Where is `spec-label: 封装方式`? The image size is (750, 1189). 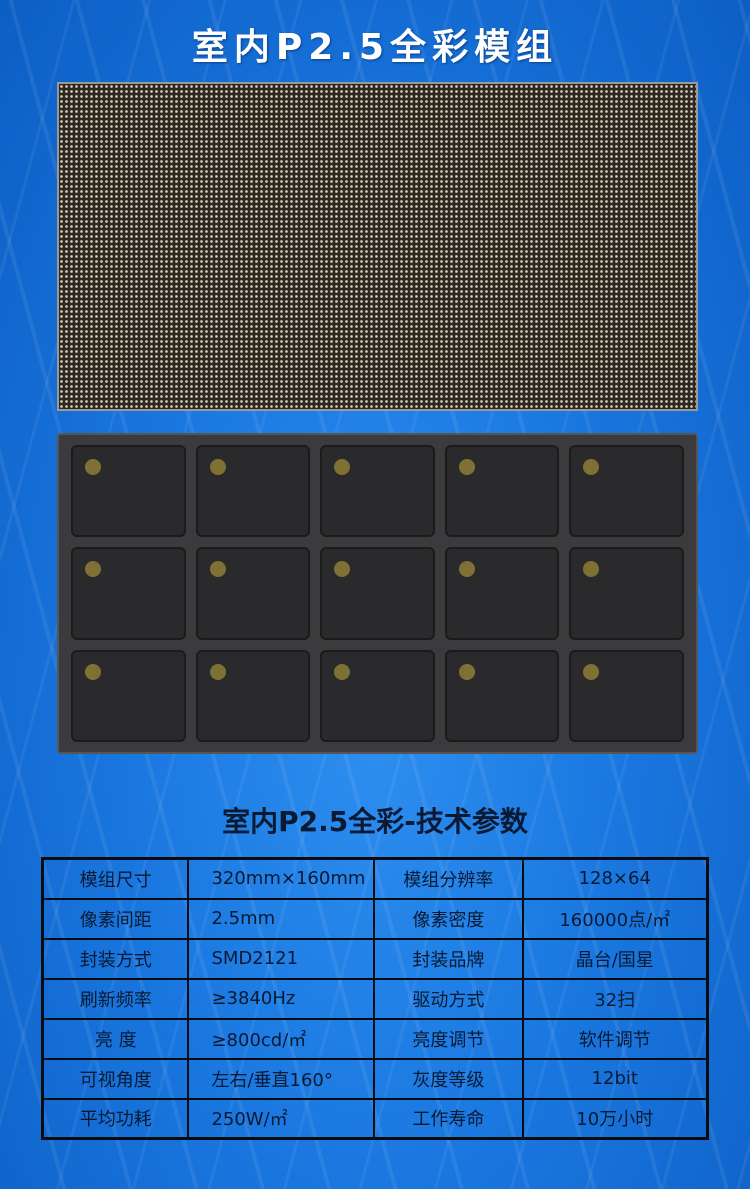
spec-label: 封装方式 is located at coordinates (115, 958).